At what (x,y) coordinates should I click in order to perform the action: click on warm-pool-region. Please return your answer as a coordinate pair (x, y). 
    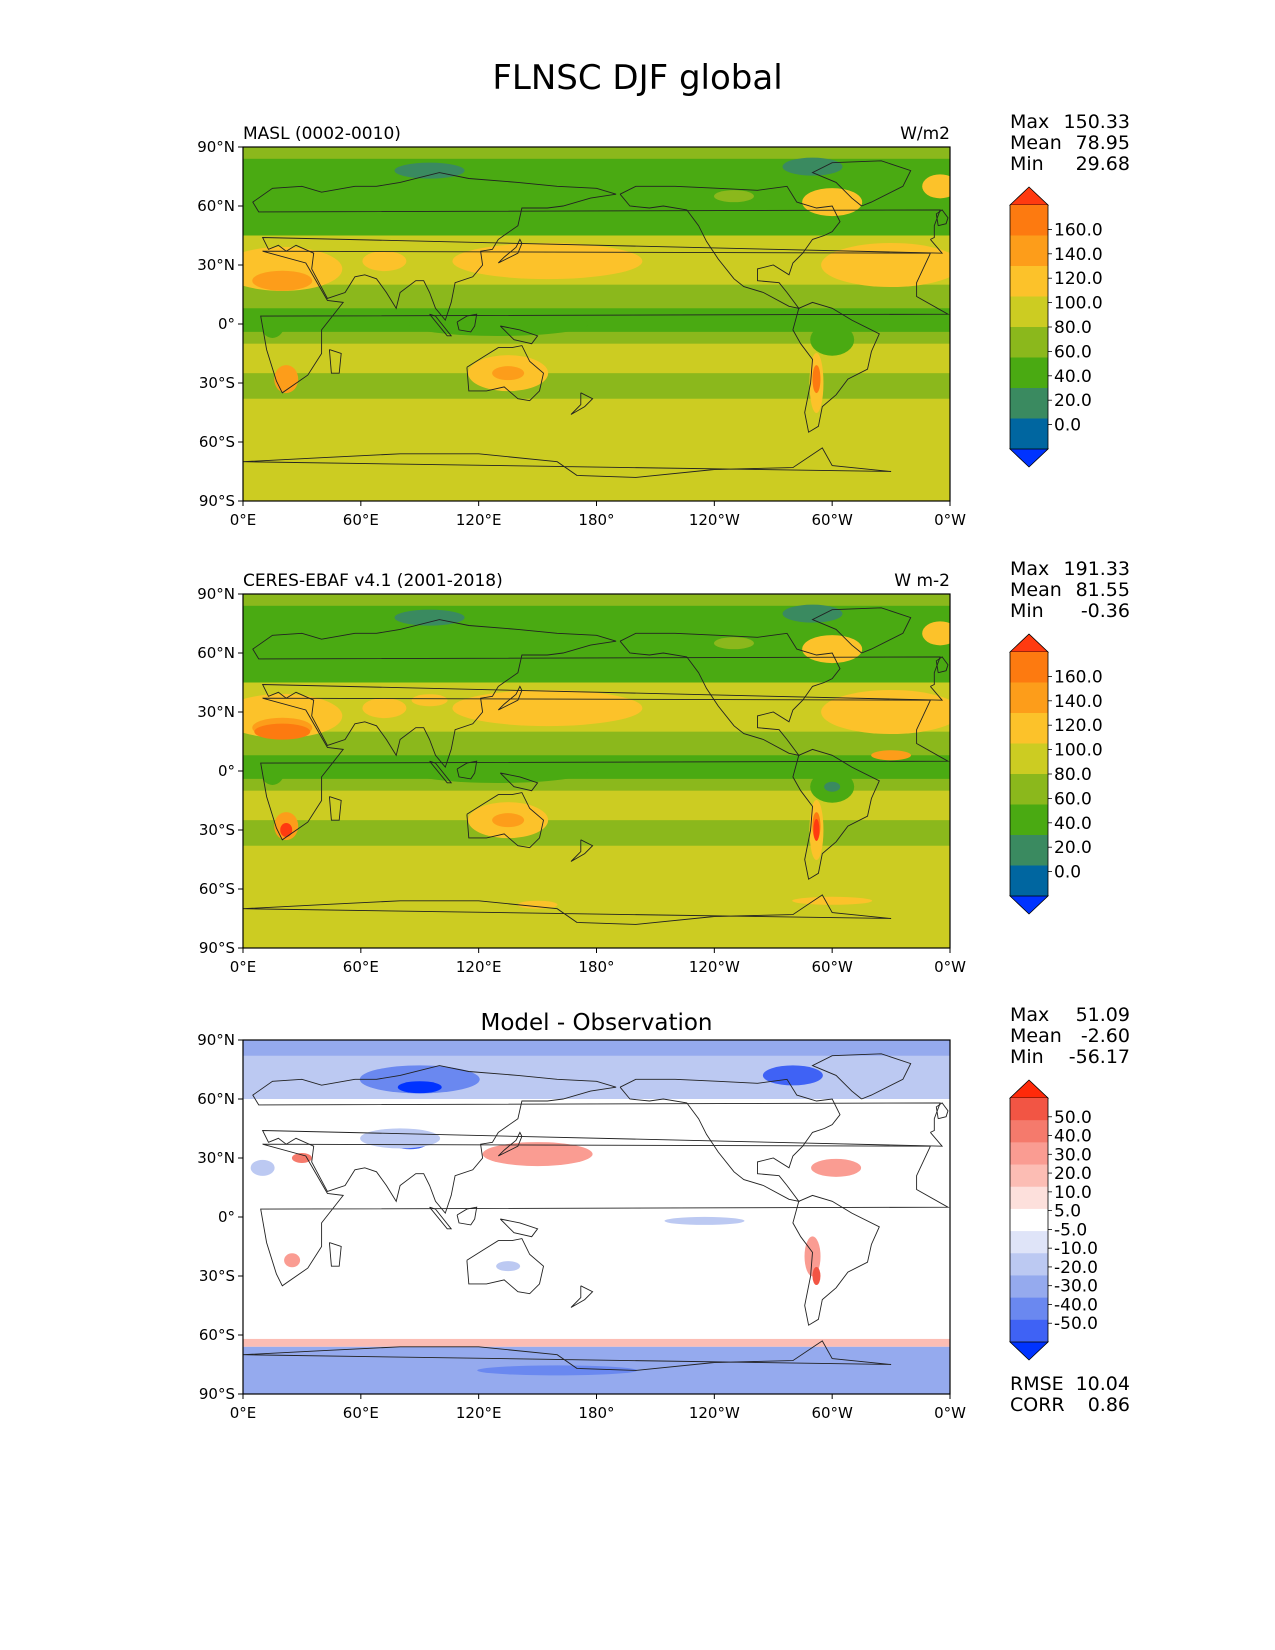
    Looking at the image, I should click on (498, 771).